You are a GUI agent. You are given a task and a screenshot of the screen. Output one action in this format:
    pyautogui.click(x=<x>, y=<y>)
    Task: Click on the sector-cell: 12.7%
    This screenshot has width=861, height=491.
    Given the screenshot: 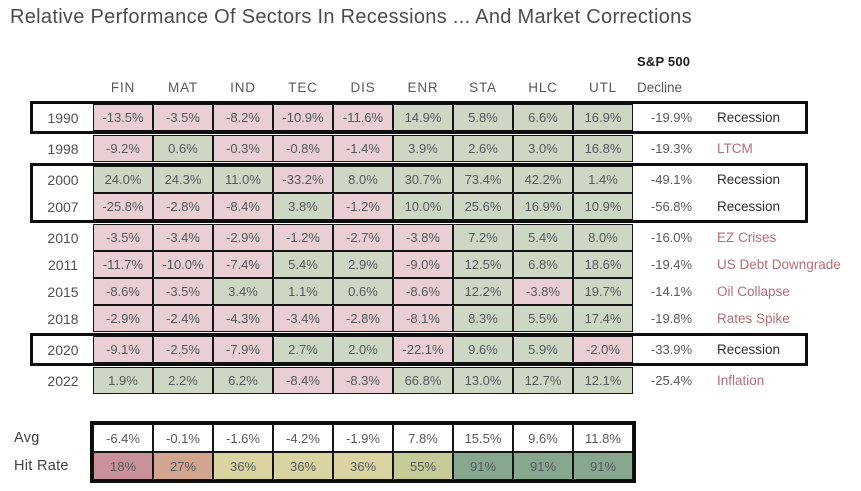 What is the action you would take?
    pyautogui.click(x=543, y=380)
    